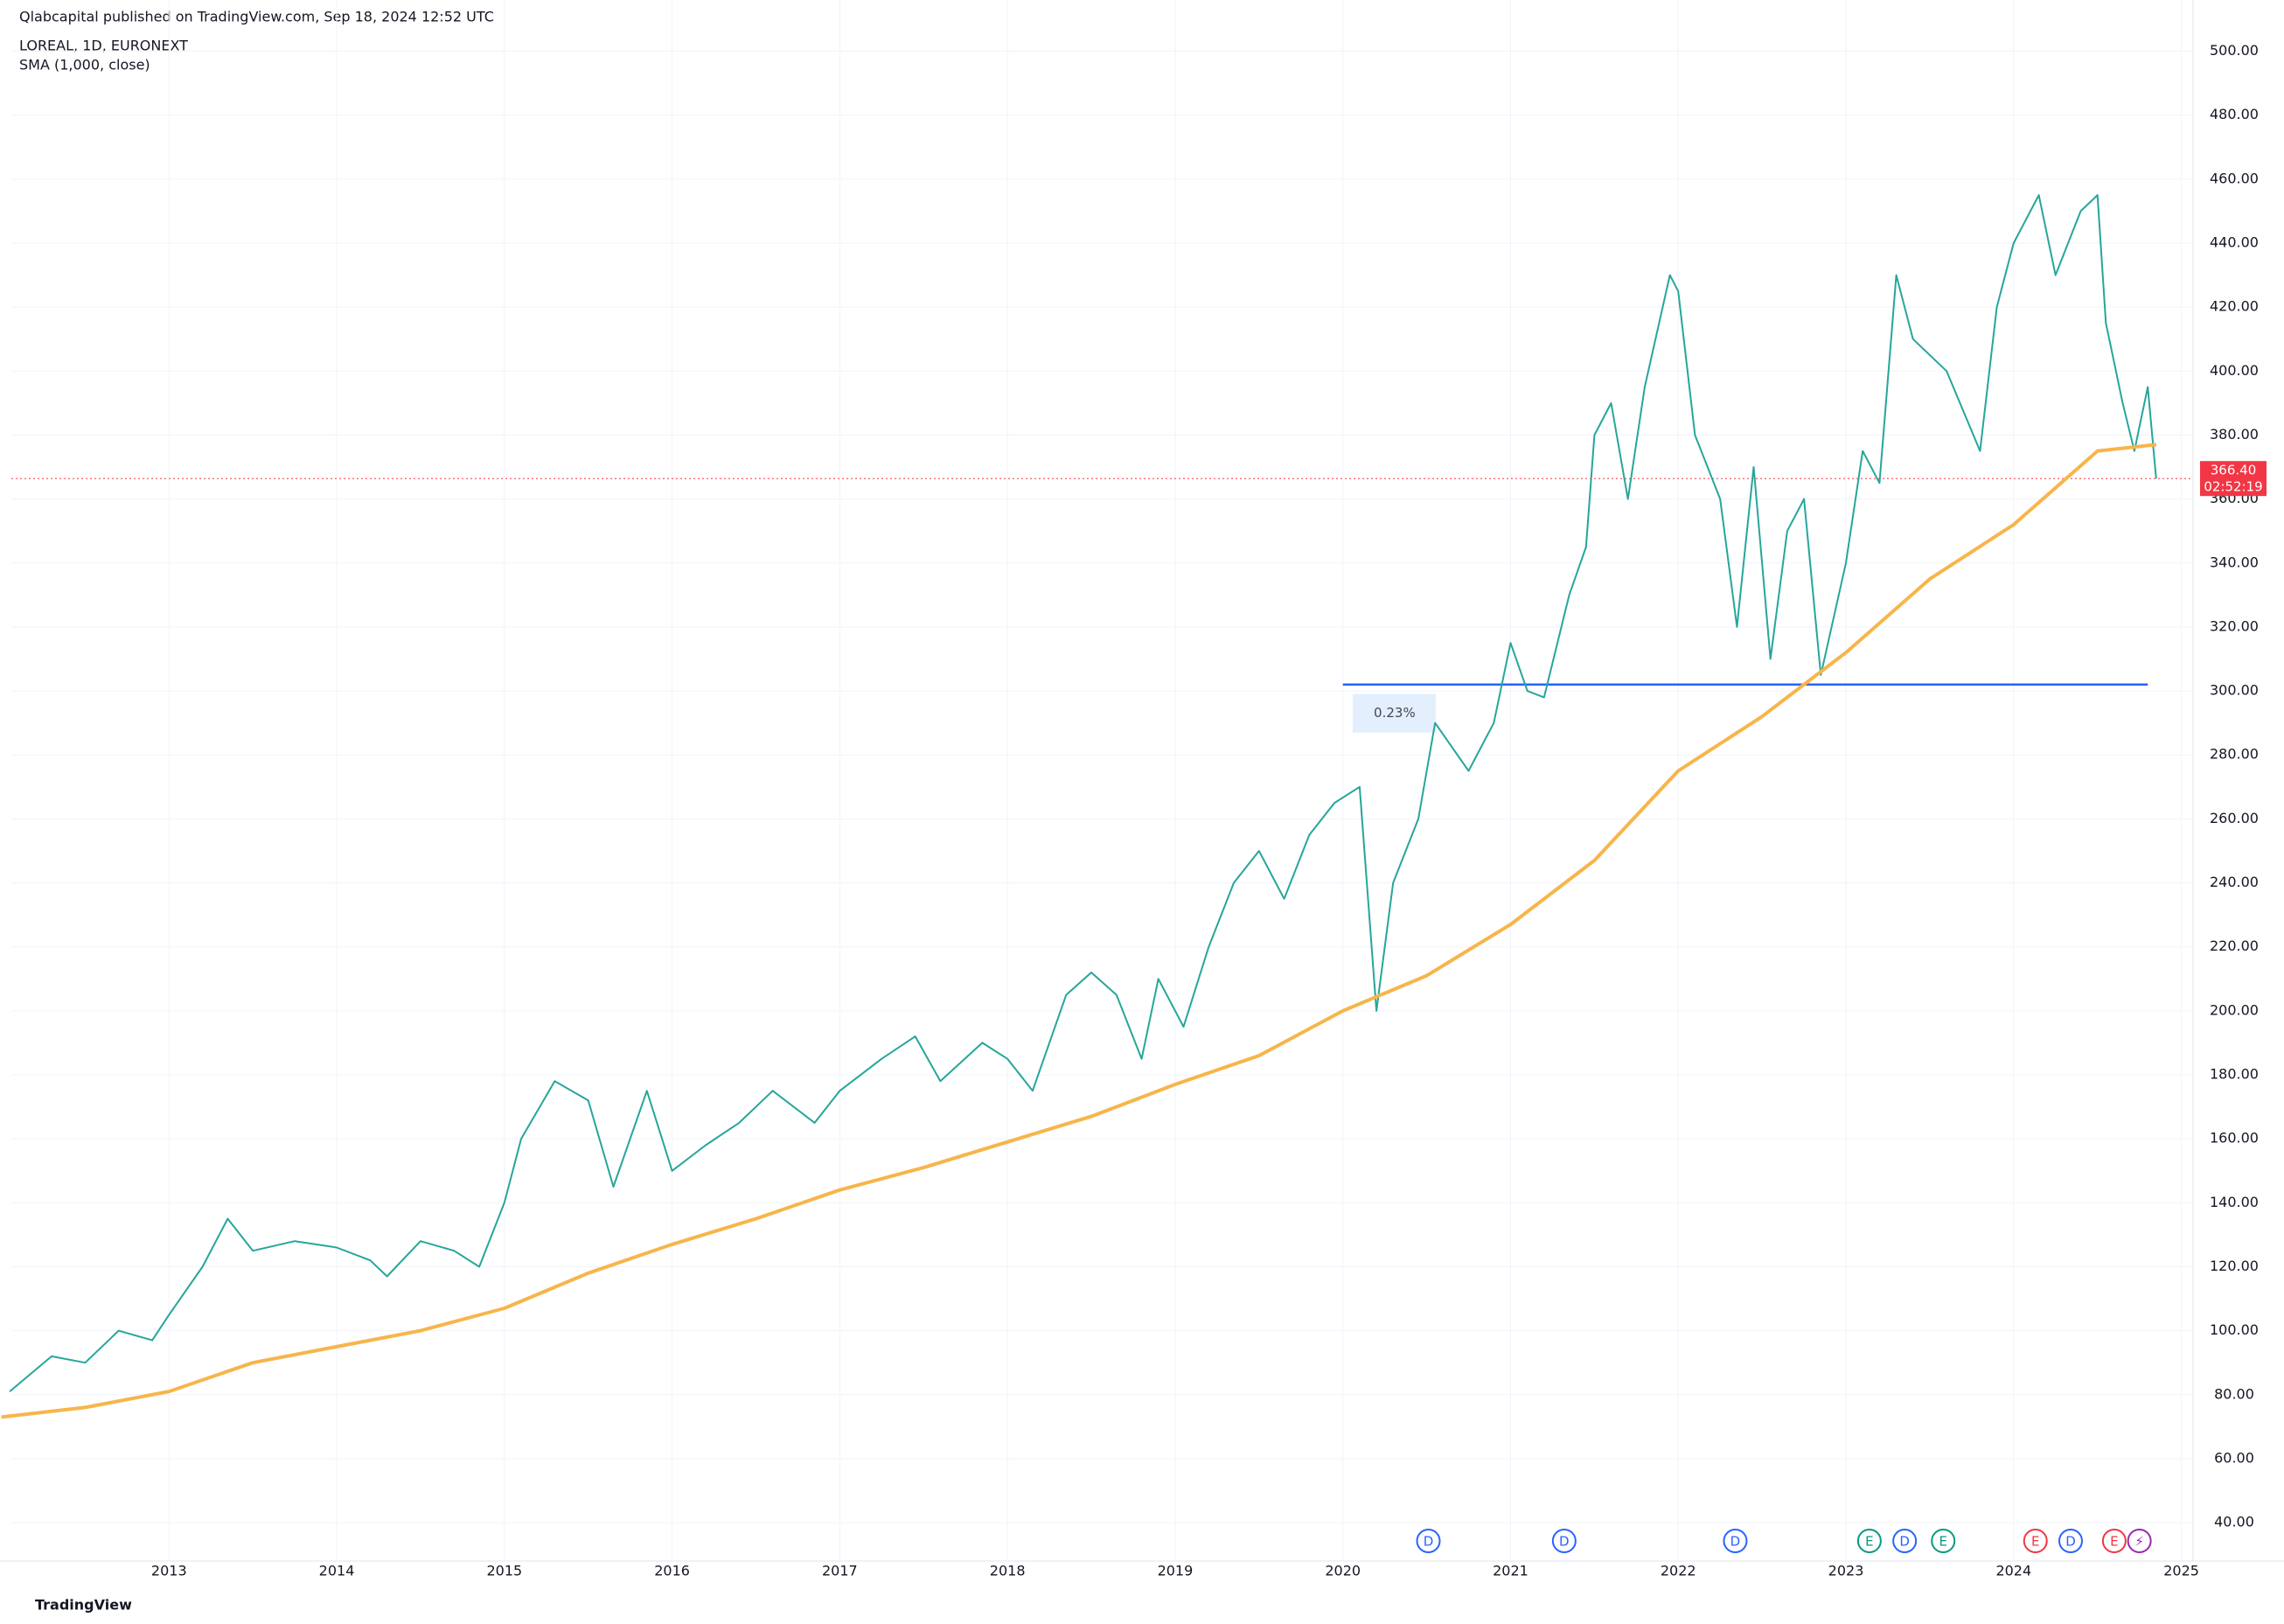  Describe the element at coordinates (2233, 487) in the screenshot. I see `countdown: 02:52:19` at that location.